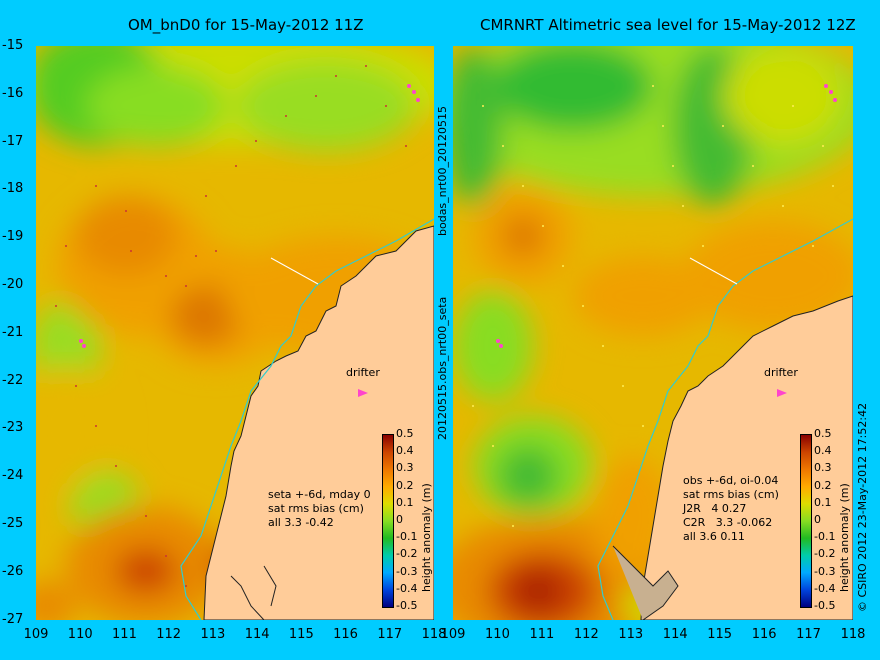 Image resolution: width=880 pixels, height=660 pixels. I want to click on y-tick-label: -23, so click(13, 428).